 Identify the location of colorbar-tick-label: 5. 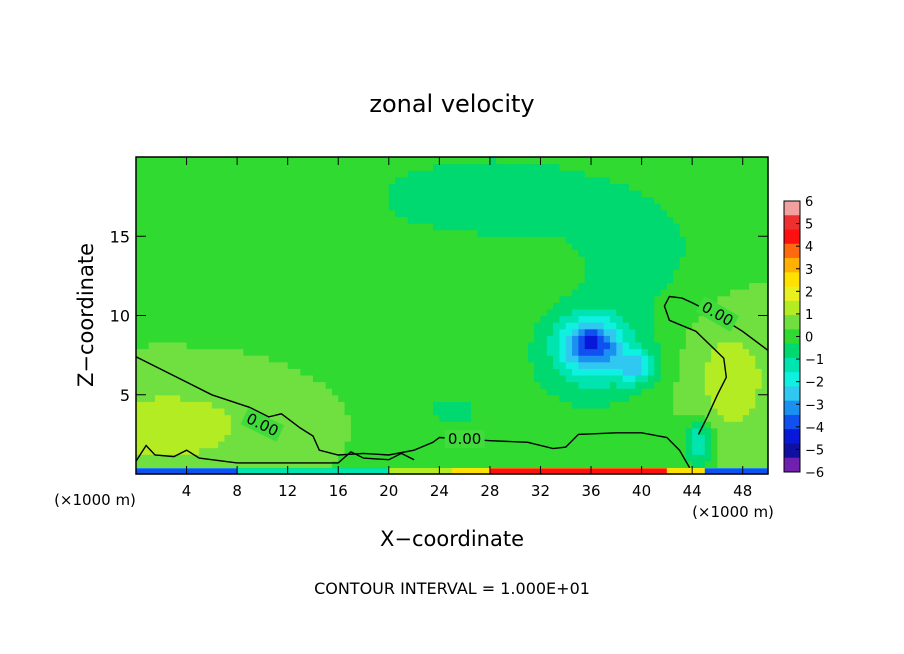
(809, 225).